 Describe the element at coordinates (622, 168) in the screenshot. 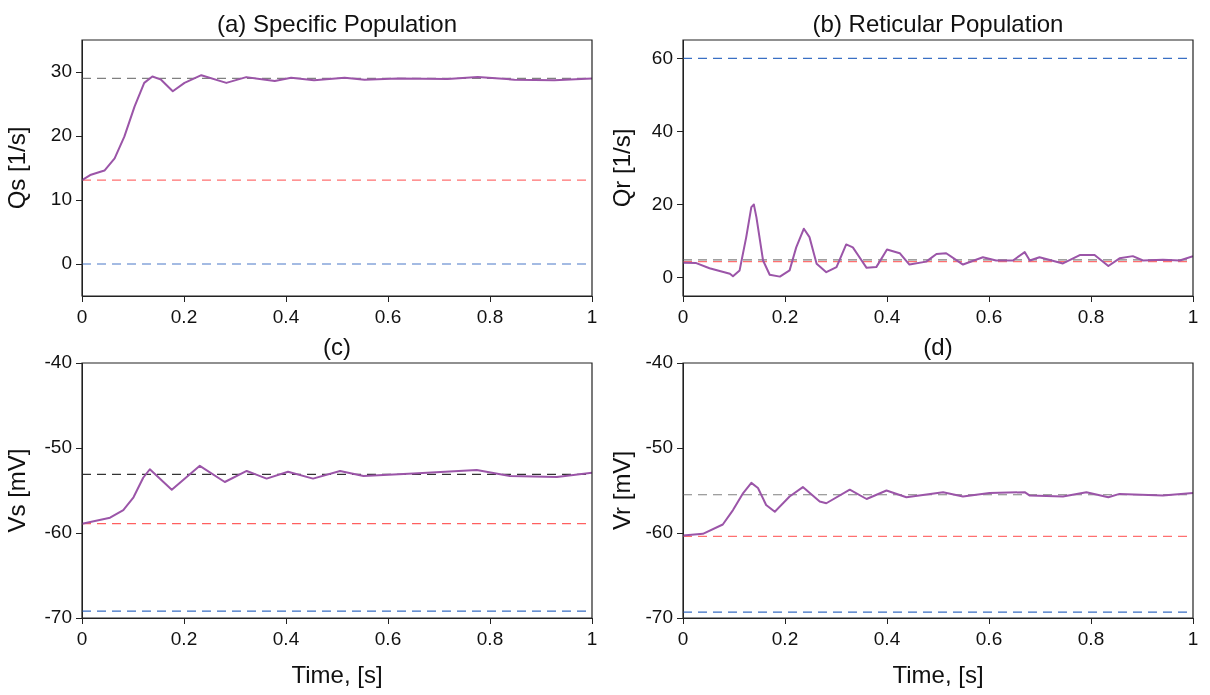

I see `y-axis-title: Qr [1/s]` at that location.